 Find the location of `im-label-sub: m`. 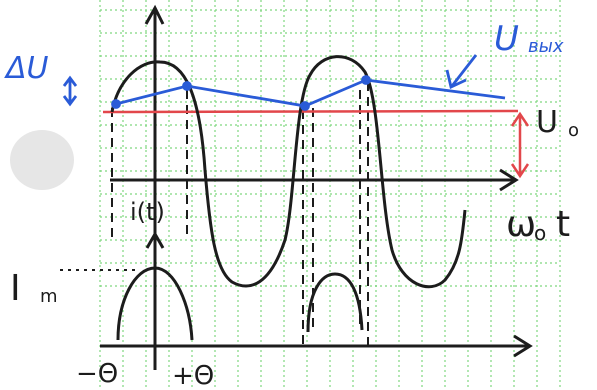

im-label-sub: m is located at coordinates (49, 296).